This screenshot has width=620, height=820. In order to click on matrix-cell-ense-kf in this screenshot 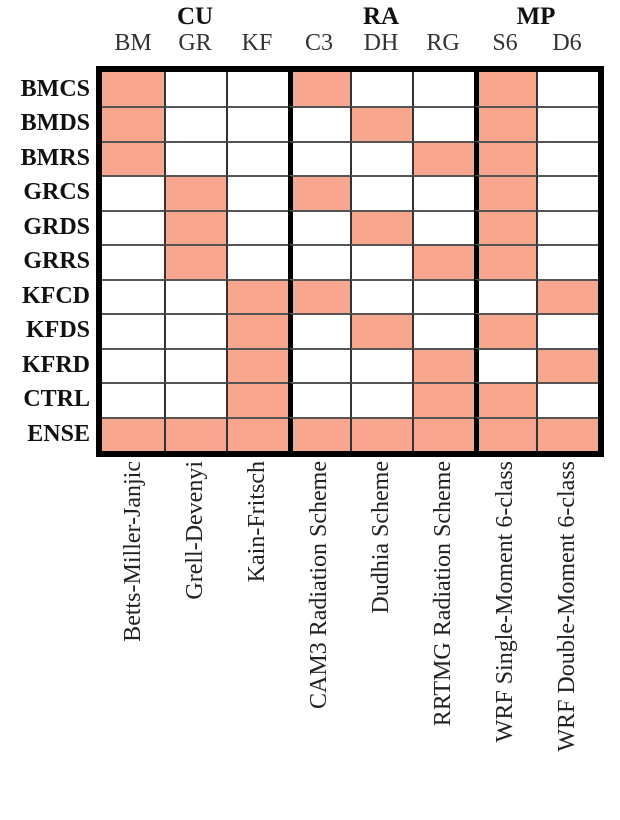, I will do `click(257, 433)`.